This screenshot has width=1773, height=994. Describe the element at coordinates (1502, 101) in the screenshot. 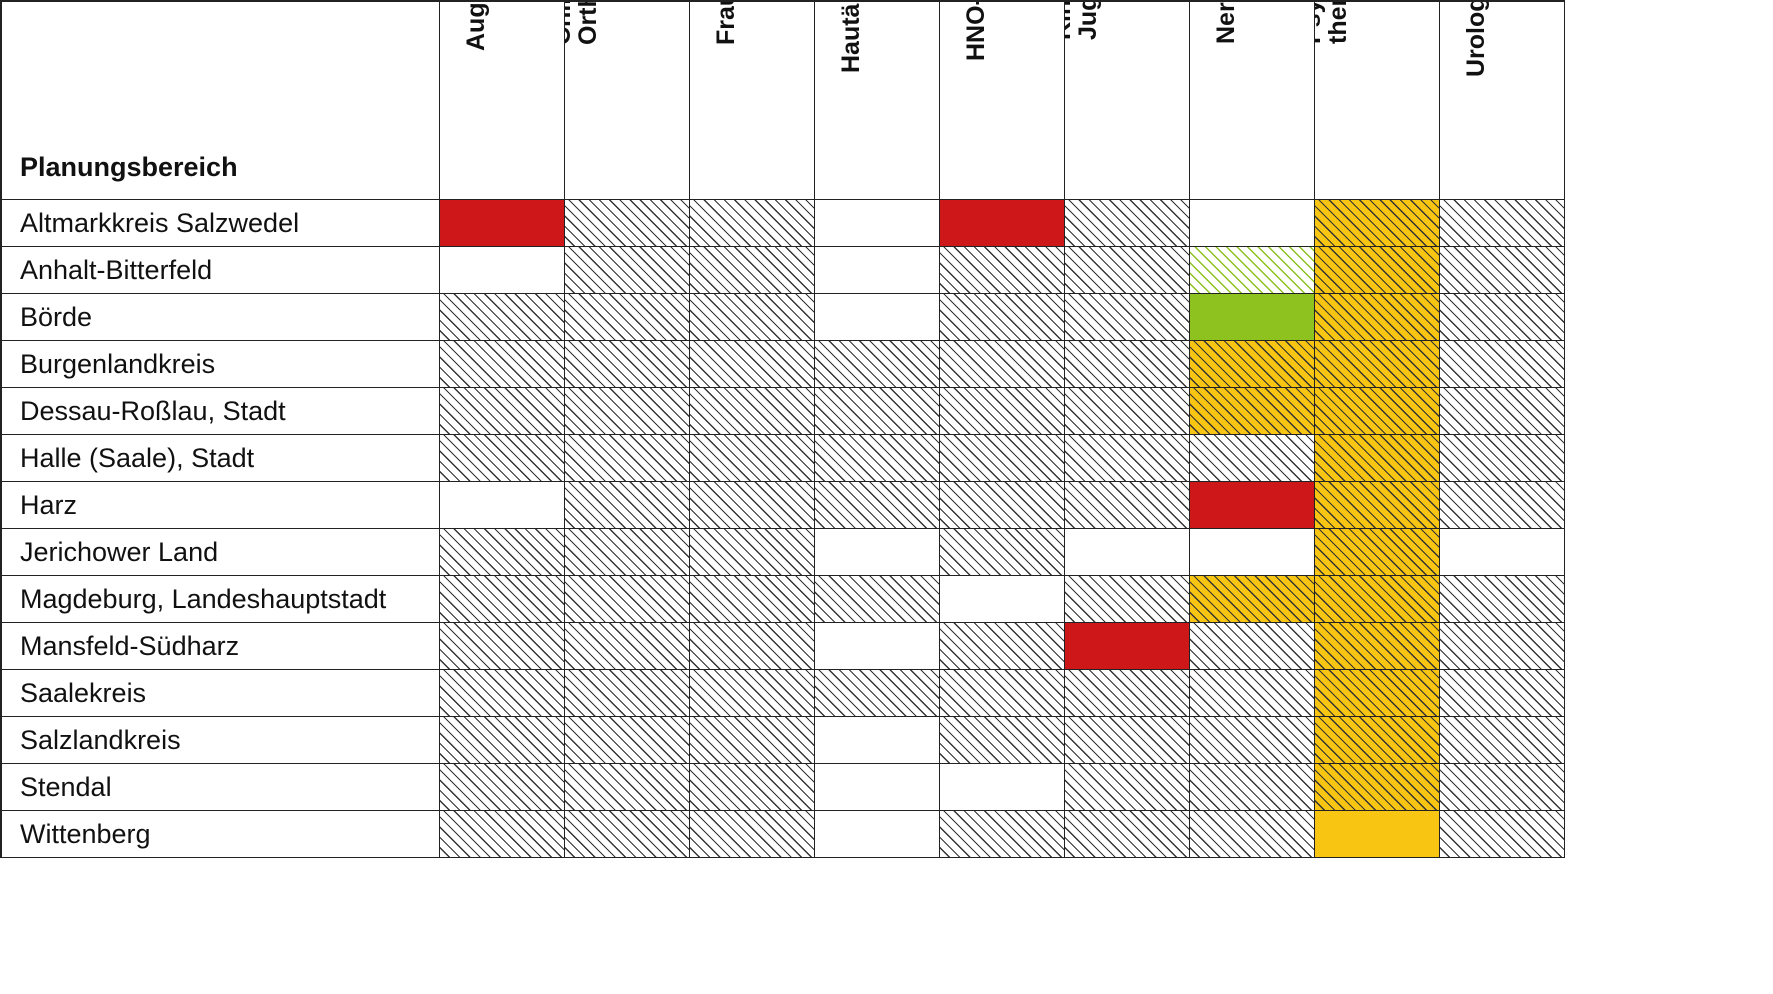

I see `column-header: Urologen` at that location.